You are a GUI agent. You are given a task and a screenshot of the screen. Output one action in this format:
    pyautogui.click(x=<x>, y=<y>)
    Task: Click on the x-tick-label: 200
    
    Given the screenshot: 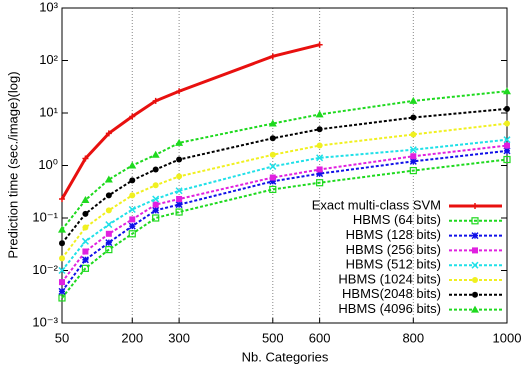 What is the action you would take?
    pyautogui.click(x=132, y=337)
    